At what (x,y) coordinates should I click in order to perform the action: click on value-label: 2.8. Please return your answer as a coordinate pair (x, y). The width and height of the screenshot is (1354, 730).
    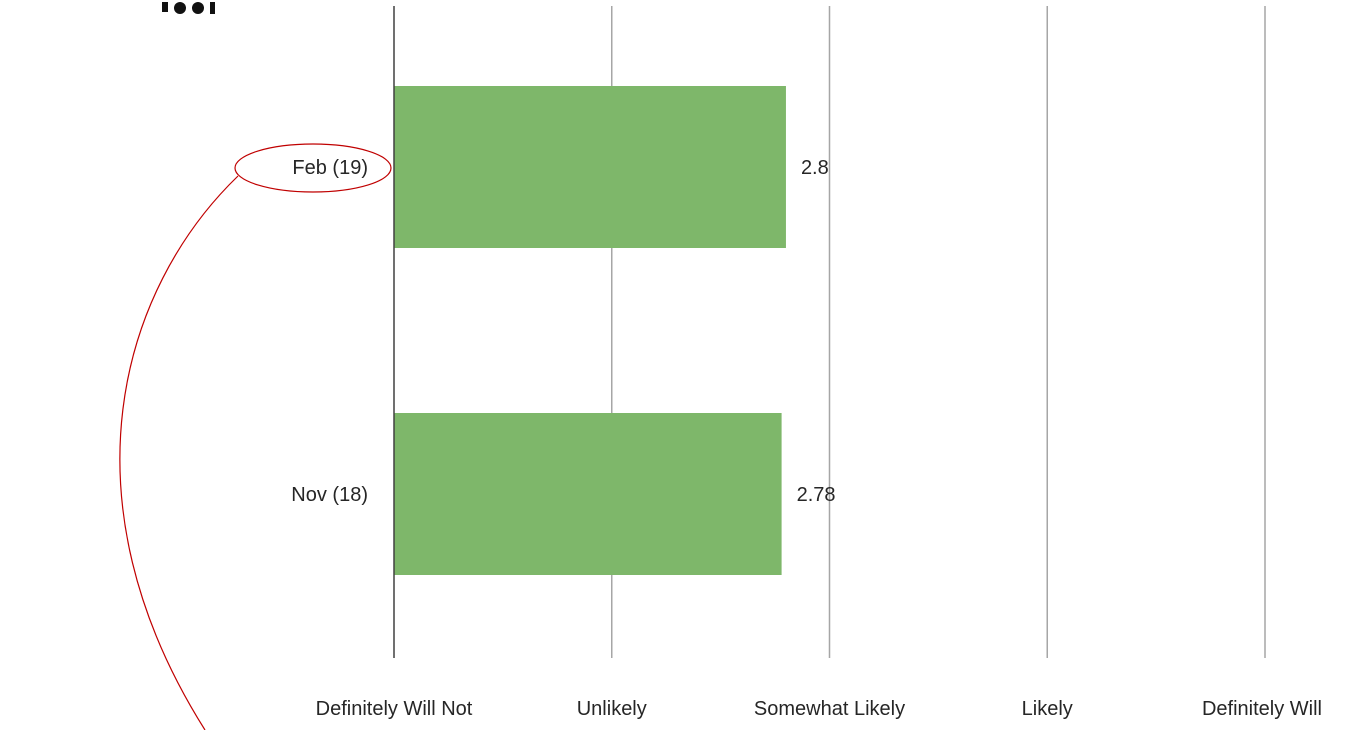
    Looking at the image, I should click on (815, 168).